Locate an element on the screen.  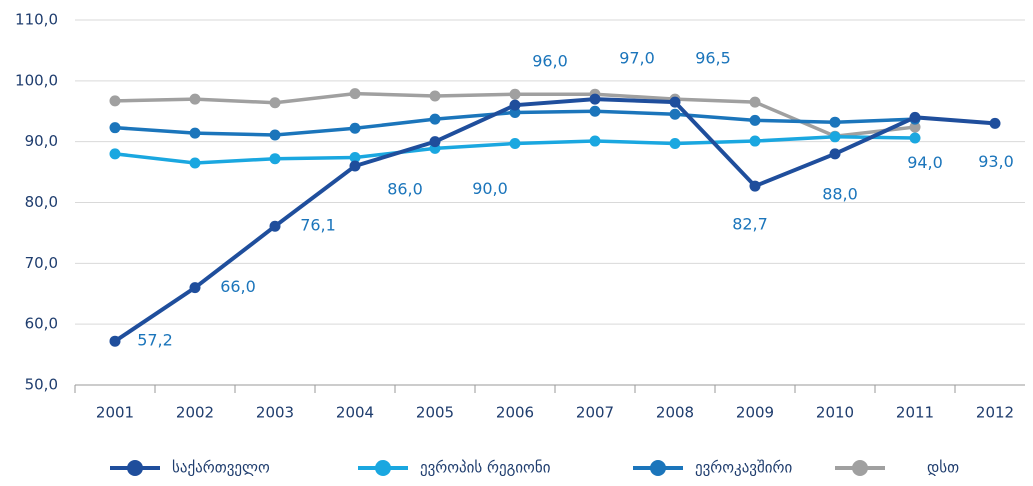
data-label: 97,0 is located at coordinates (637, 58).